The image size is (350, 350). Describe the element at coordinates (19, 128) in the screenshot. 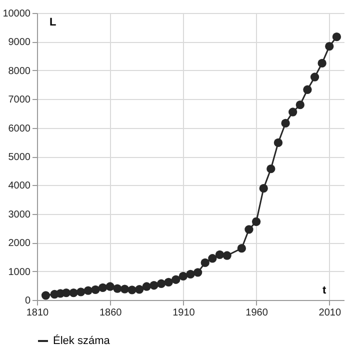

I see `y-tick-label: 6000` at that location.